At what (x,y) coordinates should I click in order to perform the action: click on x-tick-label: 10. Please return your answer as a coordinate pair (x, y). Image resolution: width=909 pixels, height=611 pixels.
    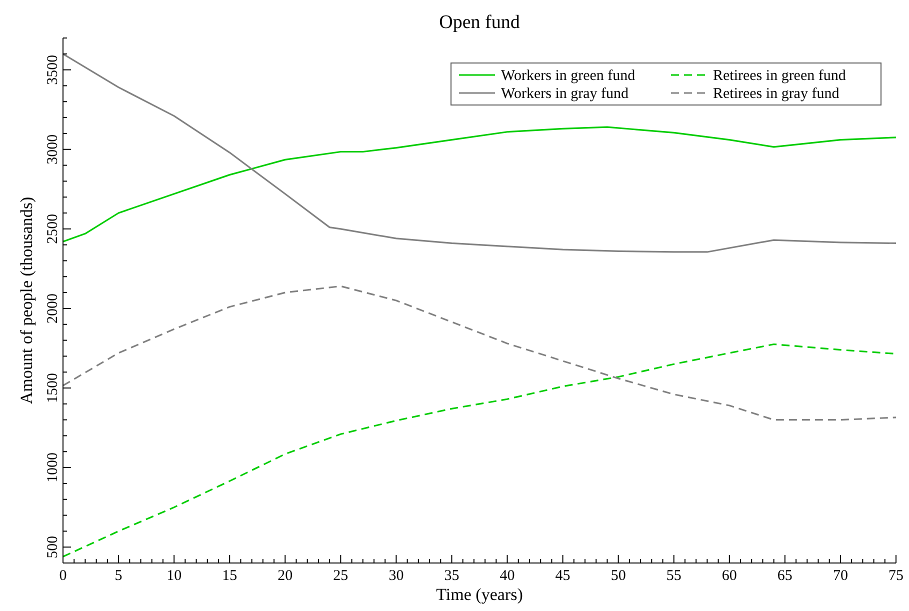
    Looking at the image, I should click on (174, 576).